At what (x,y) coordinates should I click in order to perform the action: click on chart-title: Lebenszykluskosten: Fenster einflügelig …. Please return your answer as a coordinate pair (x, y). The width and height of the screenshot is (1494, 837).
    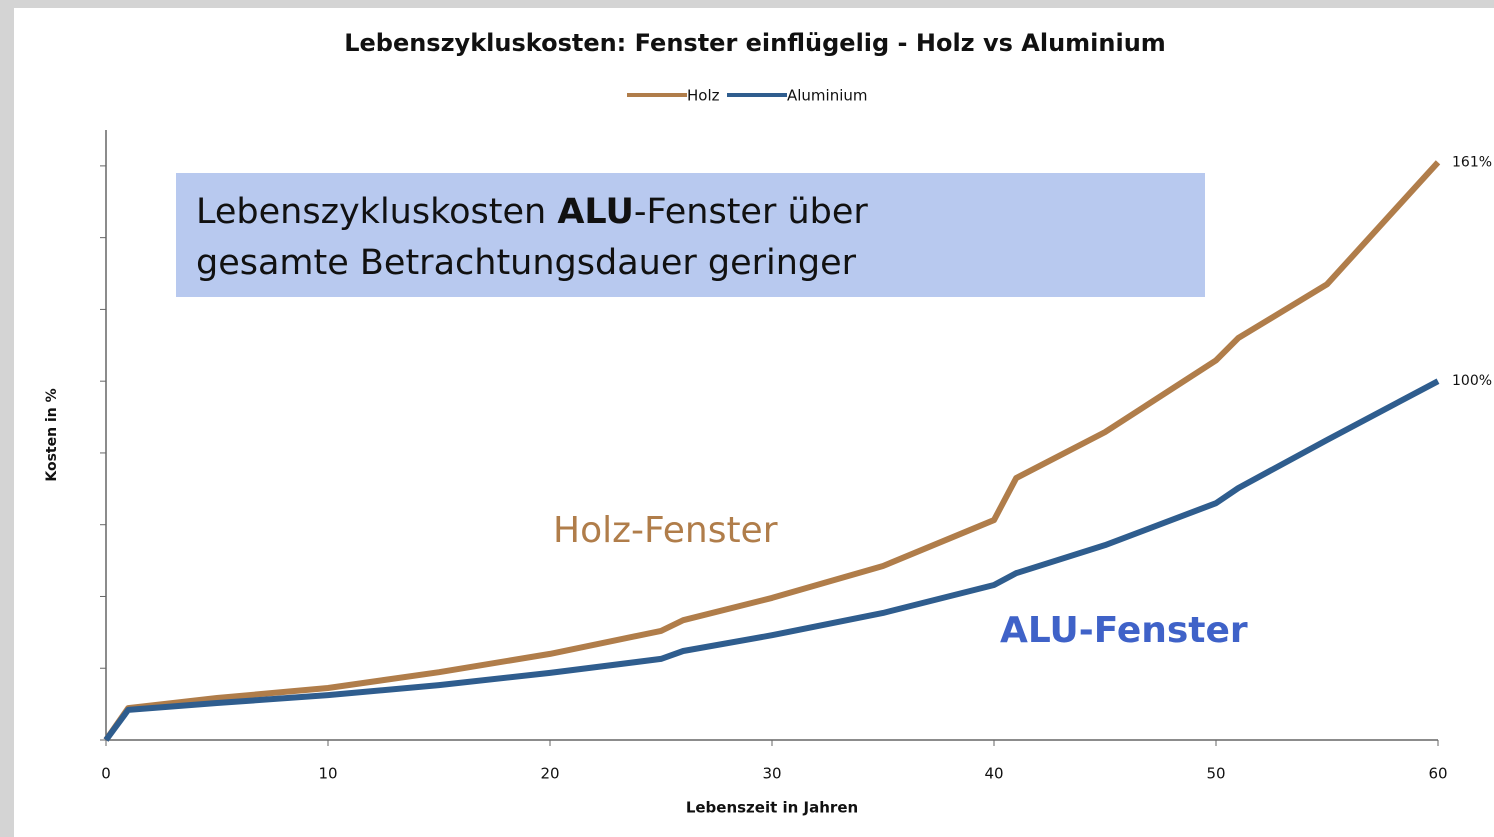
    Looking at the image, I should click on (755, 43).